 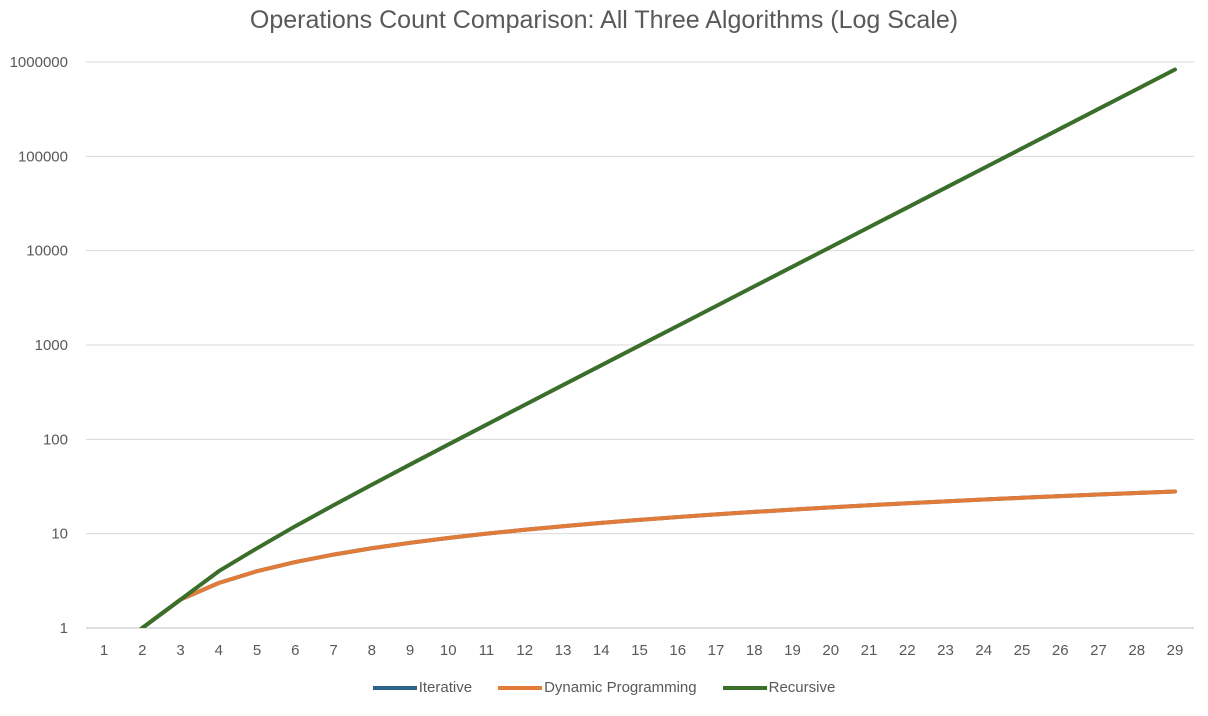 I want to click on x-tick-label: 23, so click(x=945, y=650).